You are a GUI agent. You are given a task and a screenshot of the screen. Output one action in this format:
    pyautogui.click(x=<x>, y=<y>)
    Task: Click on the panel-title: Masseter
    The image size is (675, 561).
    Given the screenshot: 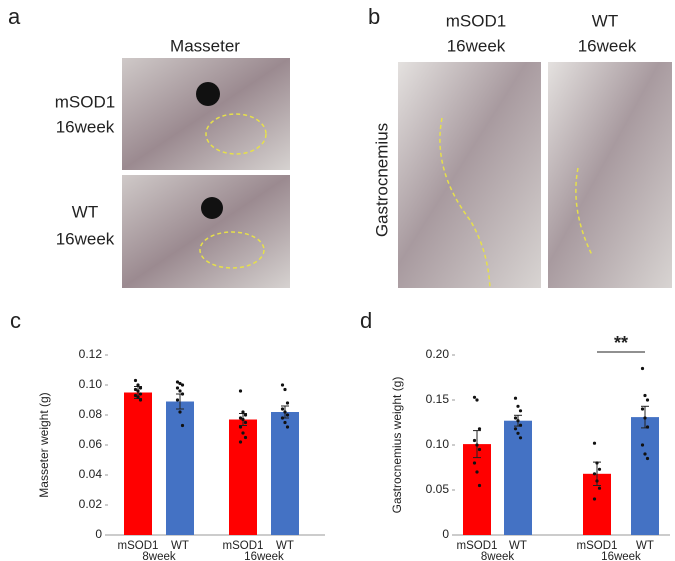 What is the action you would take?
    pyautogui.click(x=205, y=45)
    